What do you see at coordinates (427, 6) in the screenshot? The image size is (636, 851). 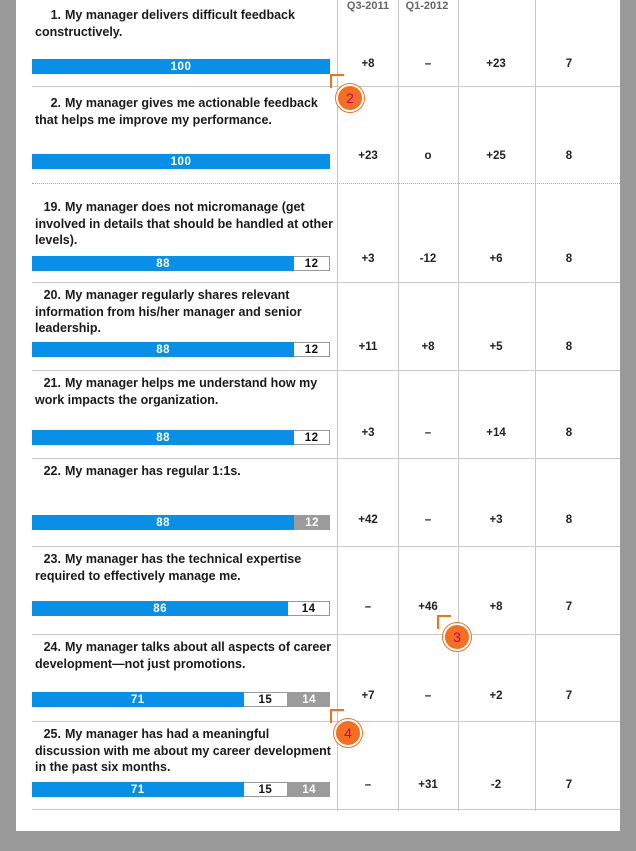 I see `column-header-q1-2012: Q1-2012` at bounding box center [427, 6].